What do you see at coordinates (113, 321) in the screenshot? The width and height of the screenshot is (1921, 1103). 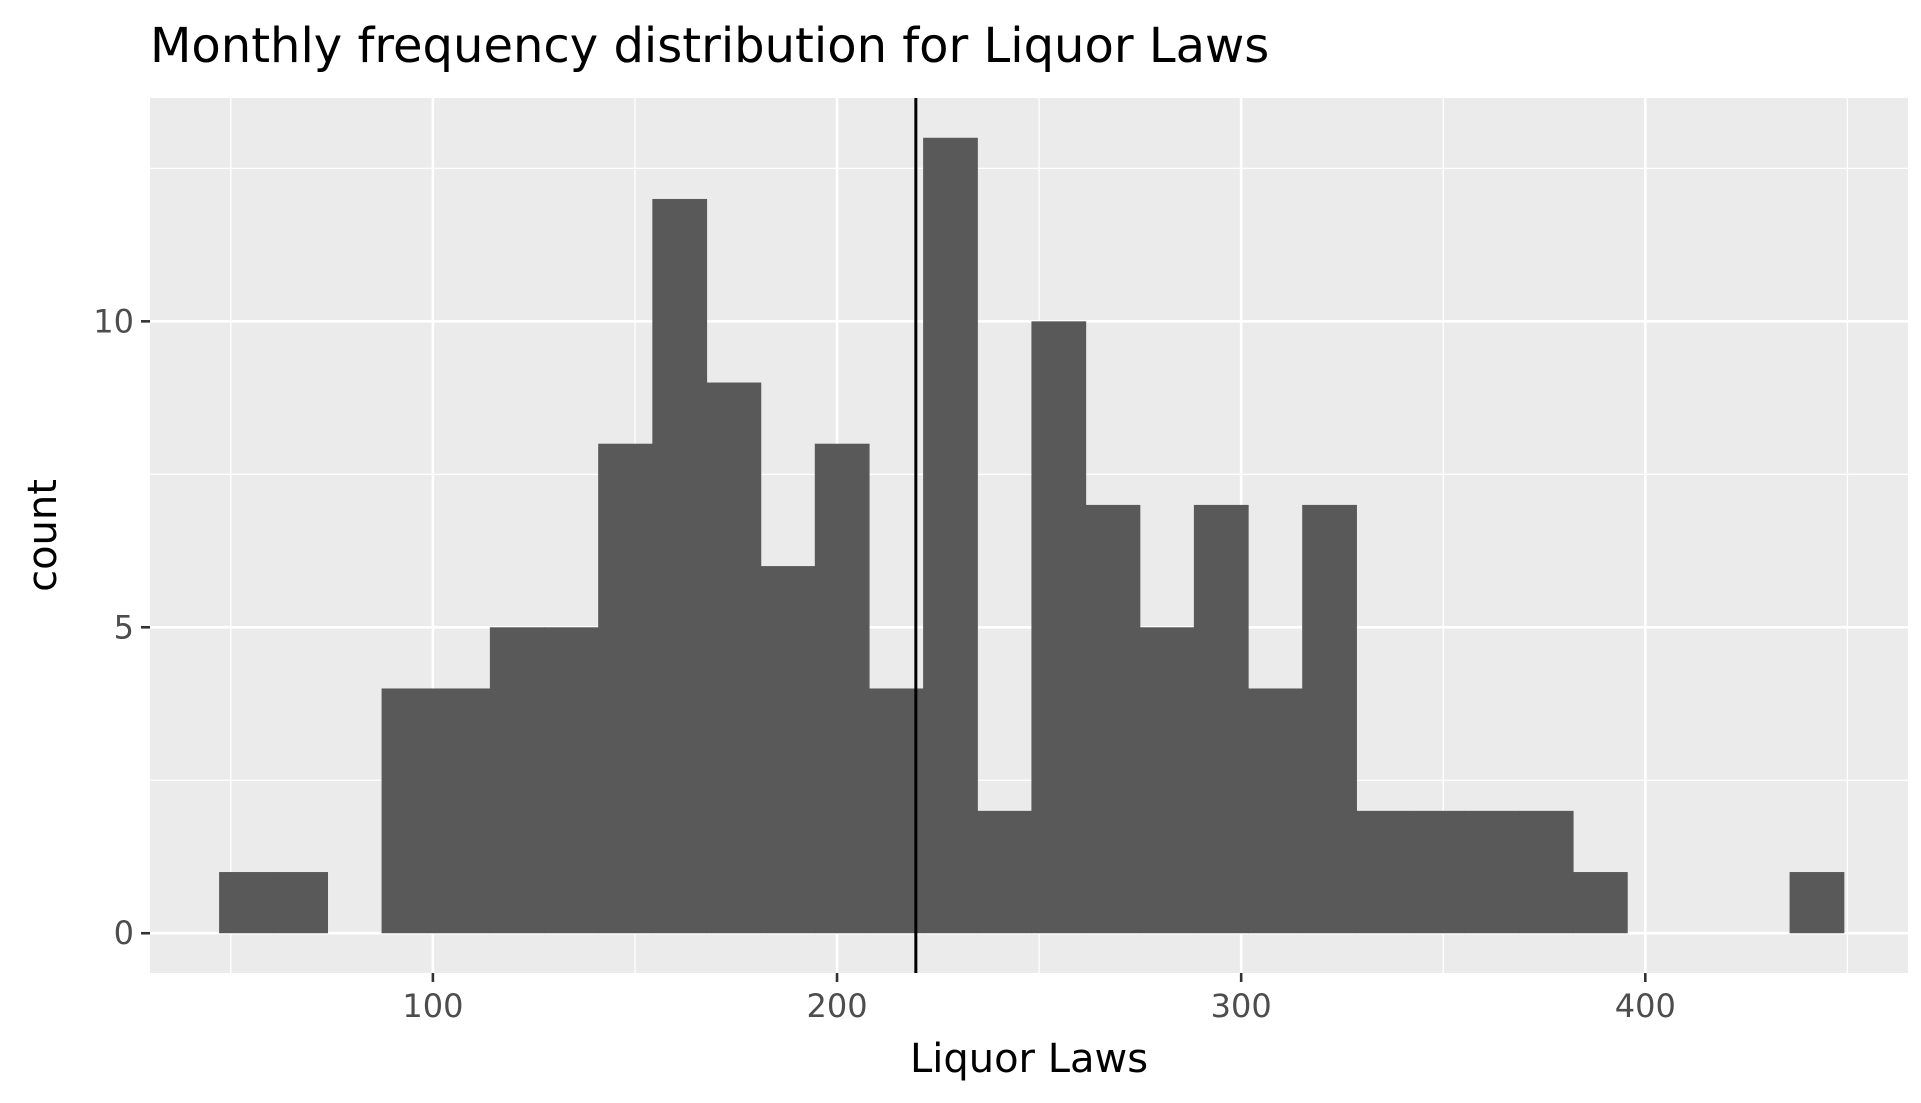 I see `y-tick-label: 10` at bounding box center [113, 321].